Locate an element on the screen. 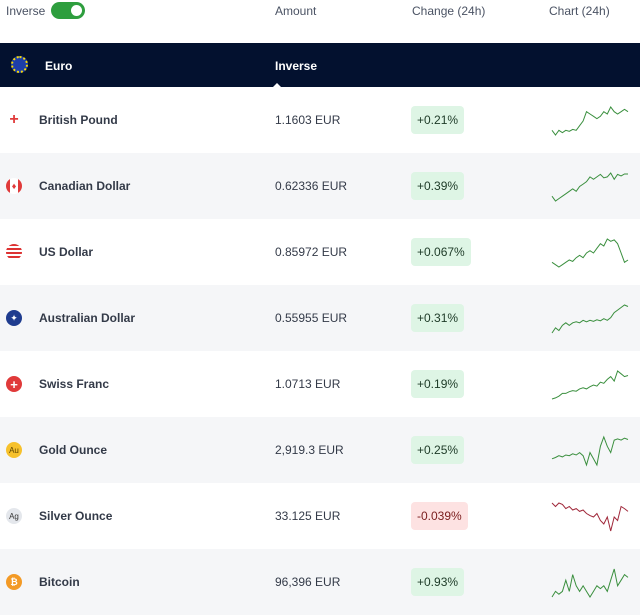  currency-amount: 1.0713 EUR is located at coordinates (308, 384).